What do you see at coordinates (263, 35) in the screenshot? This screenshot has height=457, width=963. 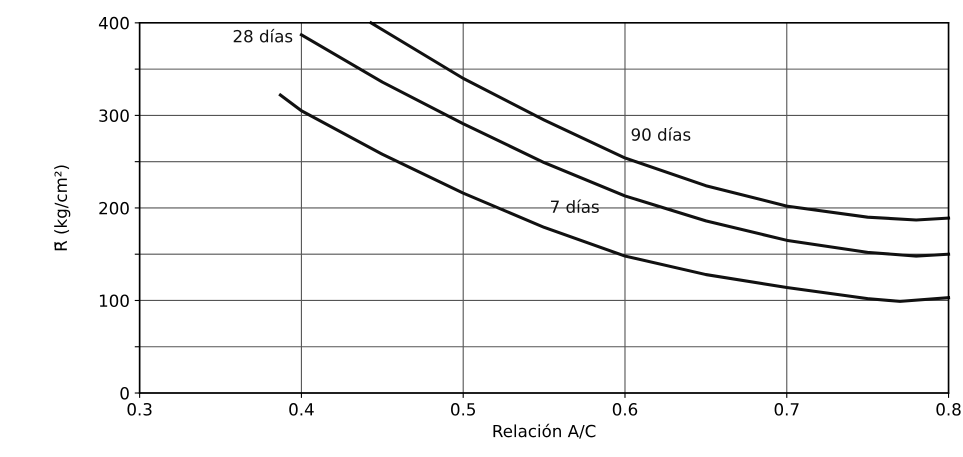 I see `series-label: 28 días` at bounding box center [263, 35].